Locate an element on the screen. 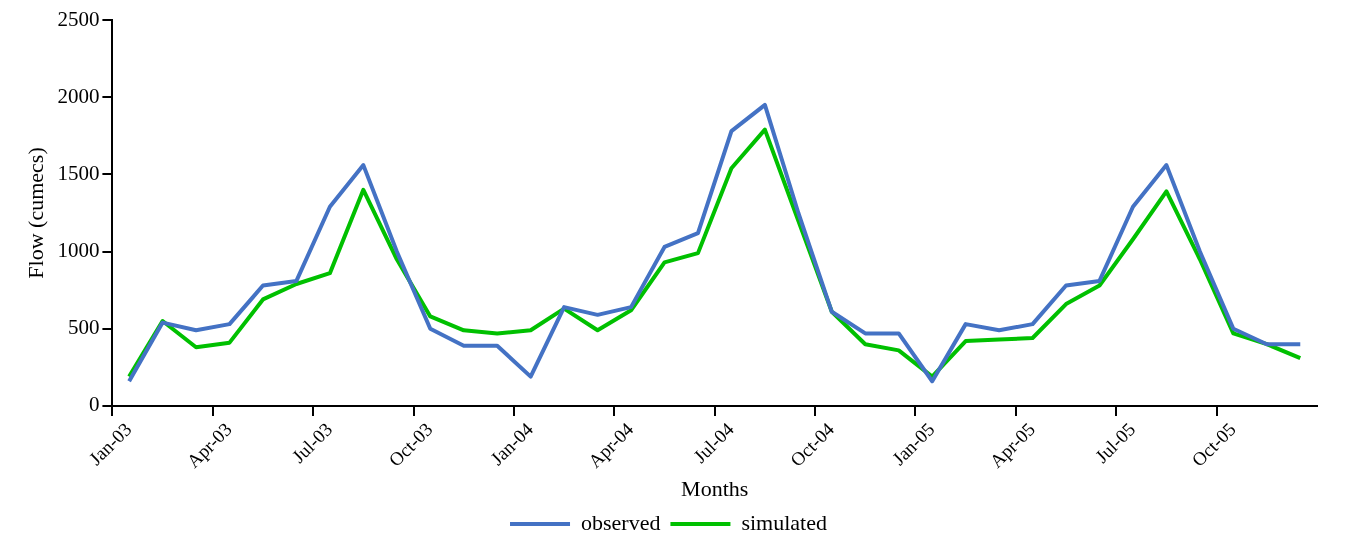 The height and width of the screenshot is (550, 1362). x-axis-title: Months is located at coordinates (715, 488).